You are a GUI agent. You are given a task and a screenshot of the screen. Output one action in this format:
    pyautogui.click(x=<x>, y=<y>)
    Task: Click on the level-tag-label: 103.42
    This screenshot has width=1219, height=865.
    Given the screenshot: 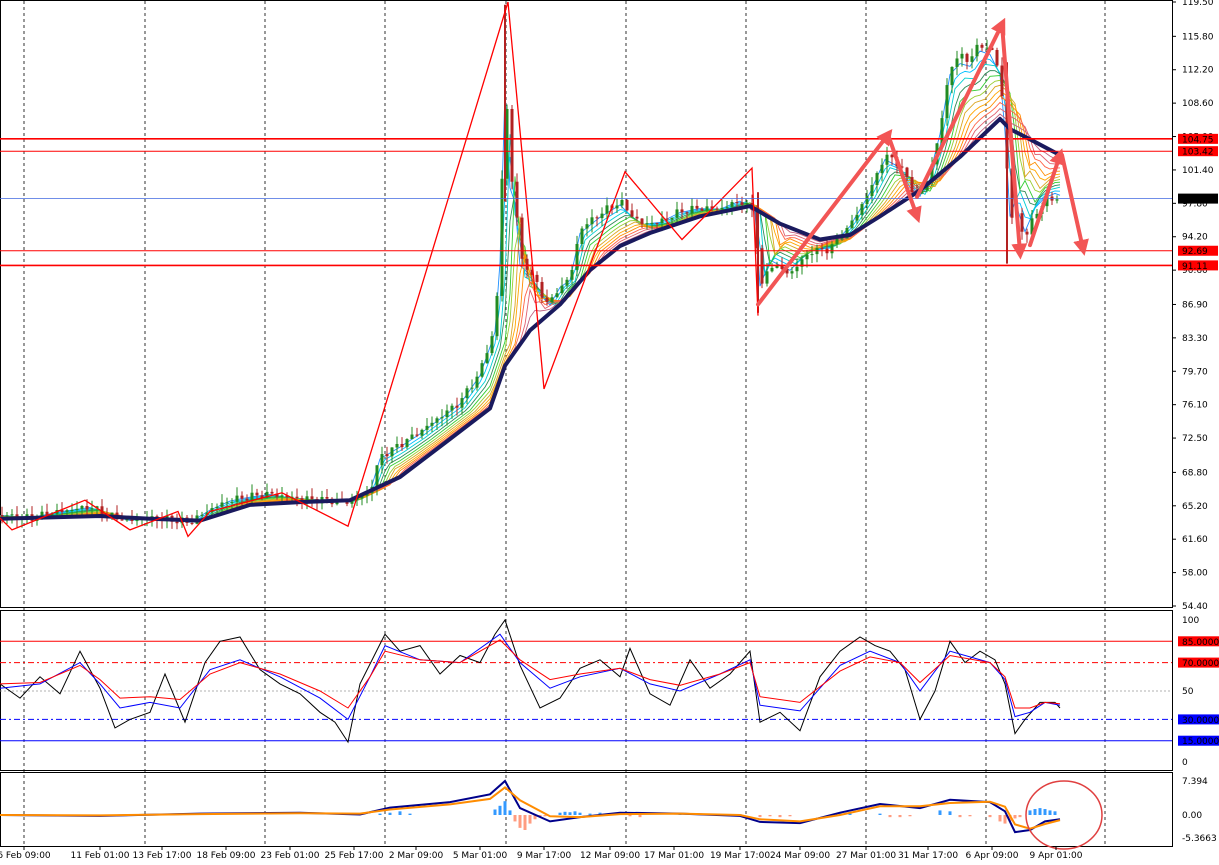 What is the action you would take?
    pyautogui.click(x=1198, y=153)
    